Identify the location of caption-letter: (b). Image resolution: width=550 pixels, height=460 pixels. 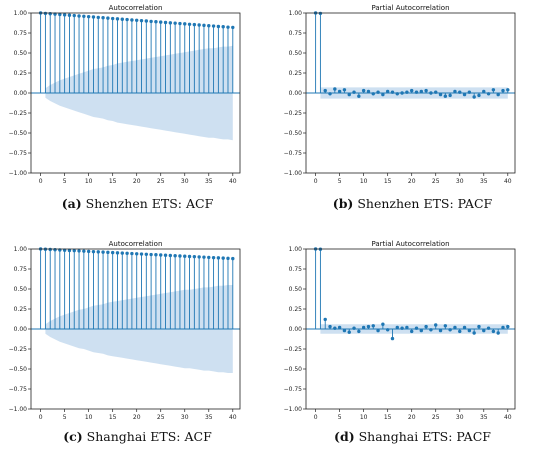
(343, 203).